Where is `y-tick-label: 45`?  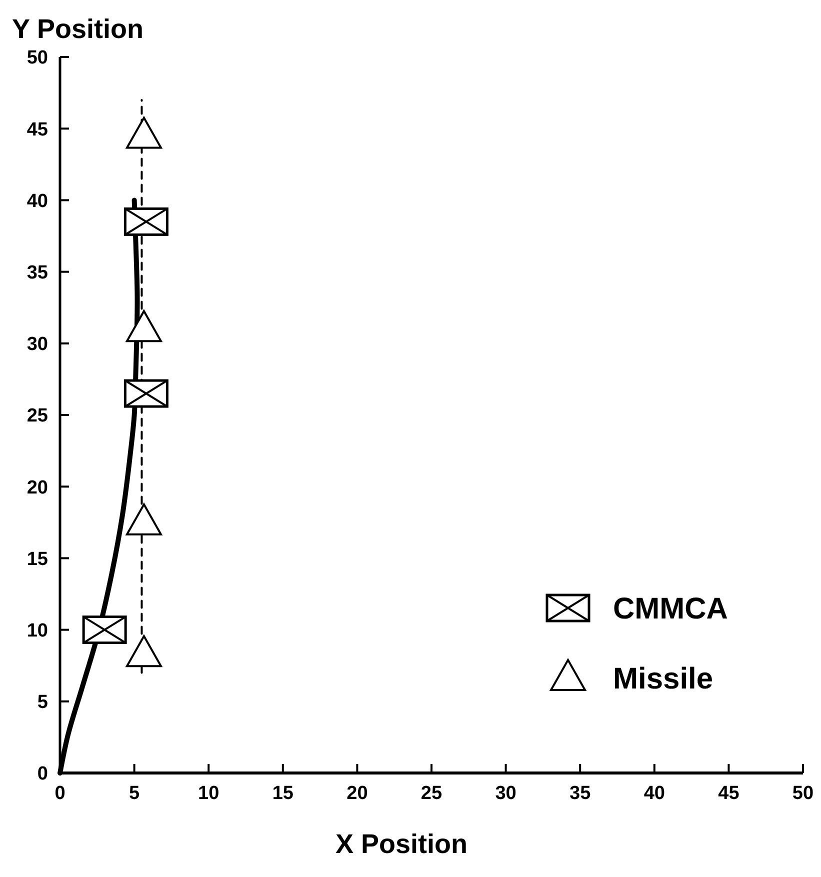
y-tick-label: 45 is located at coordinates (37, 129).